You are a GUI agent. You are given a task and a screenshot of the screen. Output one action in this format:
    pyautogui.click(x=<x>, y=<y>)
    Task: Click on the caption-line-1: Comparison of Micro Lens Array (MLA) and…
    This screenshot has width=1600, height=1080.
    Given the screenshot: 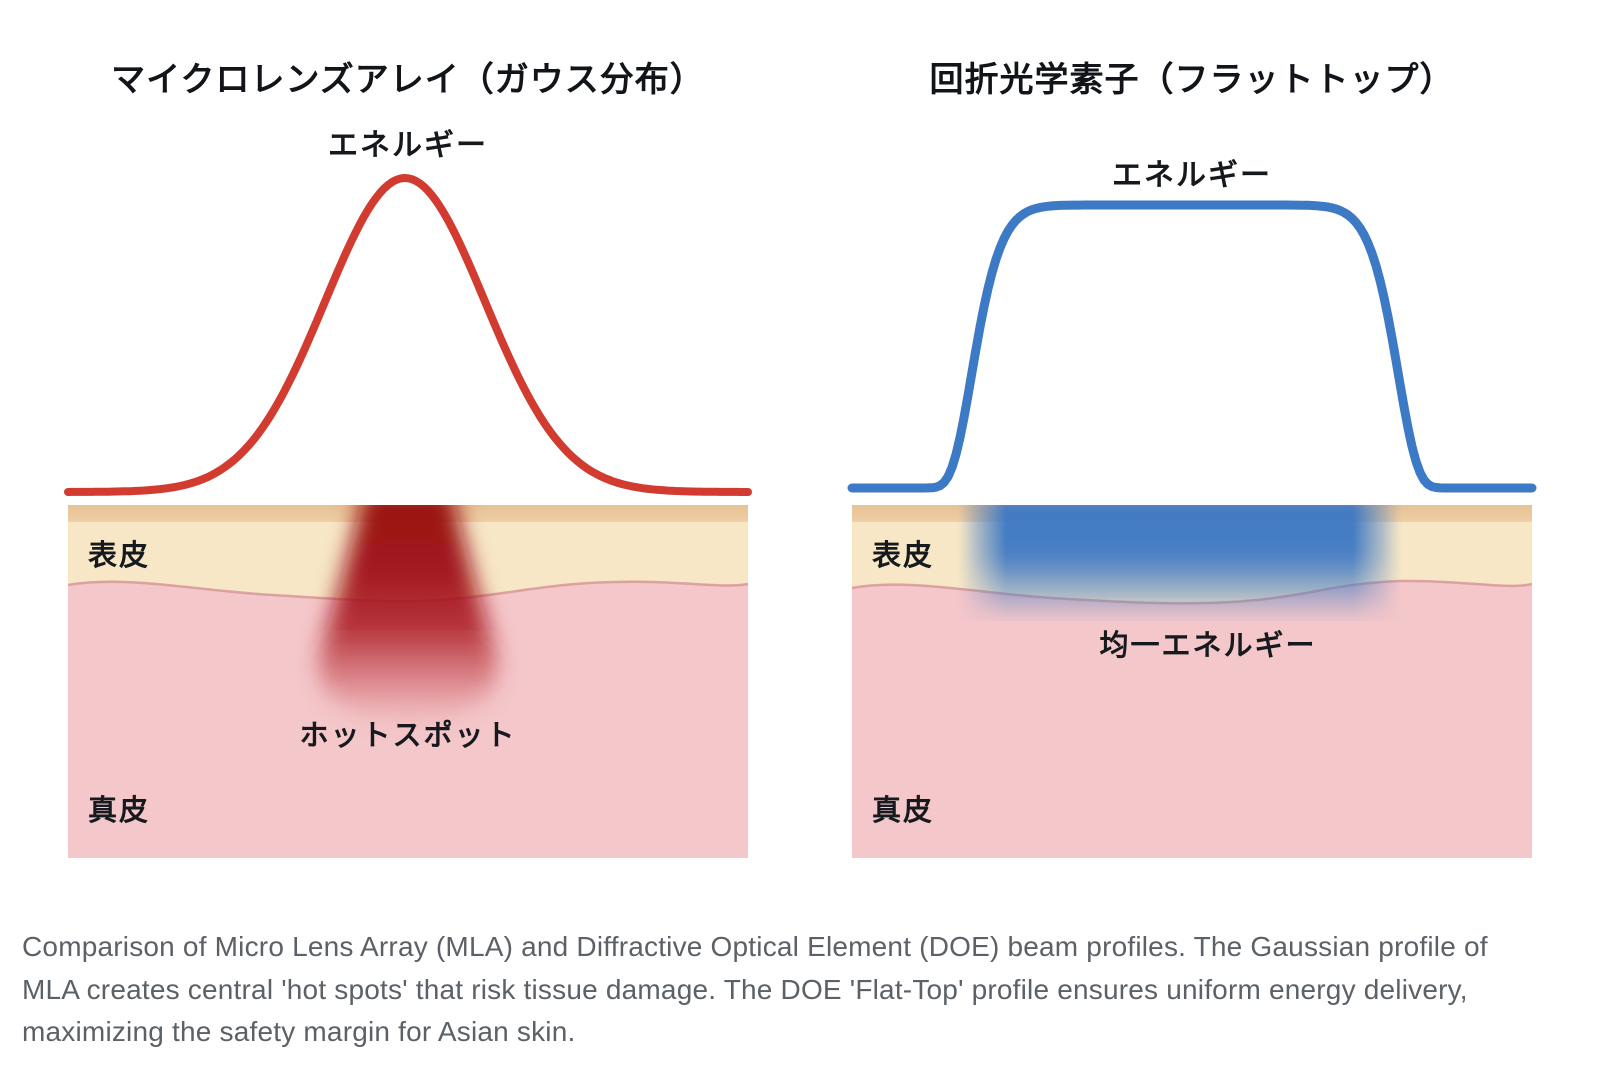 What is the action you would take?
    pyautogui.click(x=755, y=946)
    